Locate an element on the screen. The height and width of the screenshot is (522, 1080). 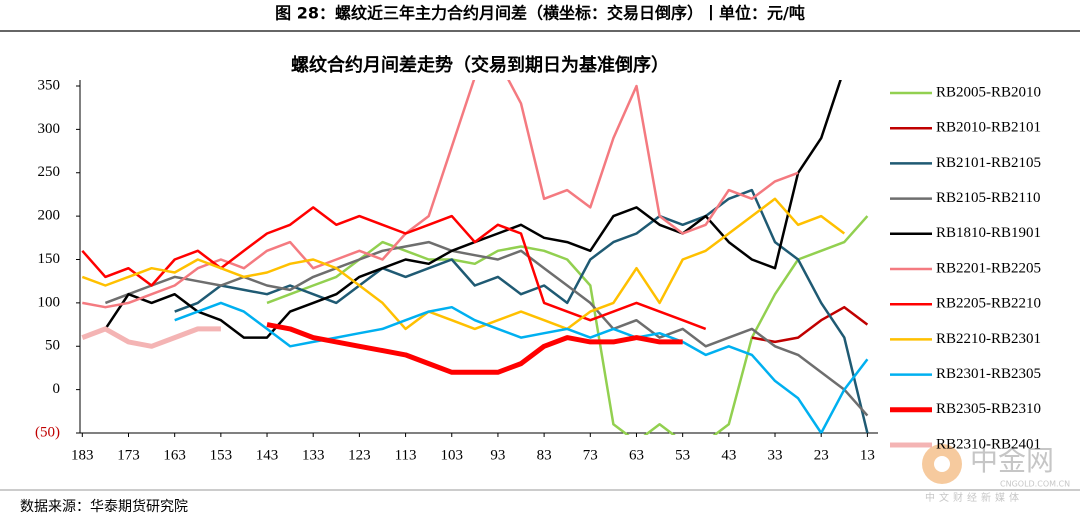
x-tick-label: 33 is located at coordinates (775, 455).